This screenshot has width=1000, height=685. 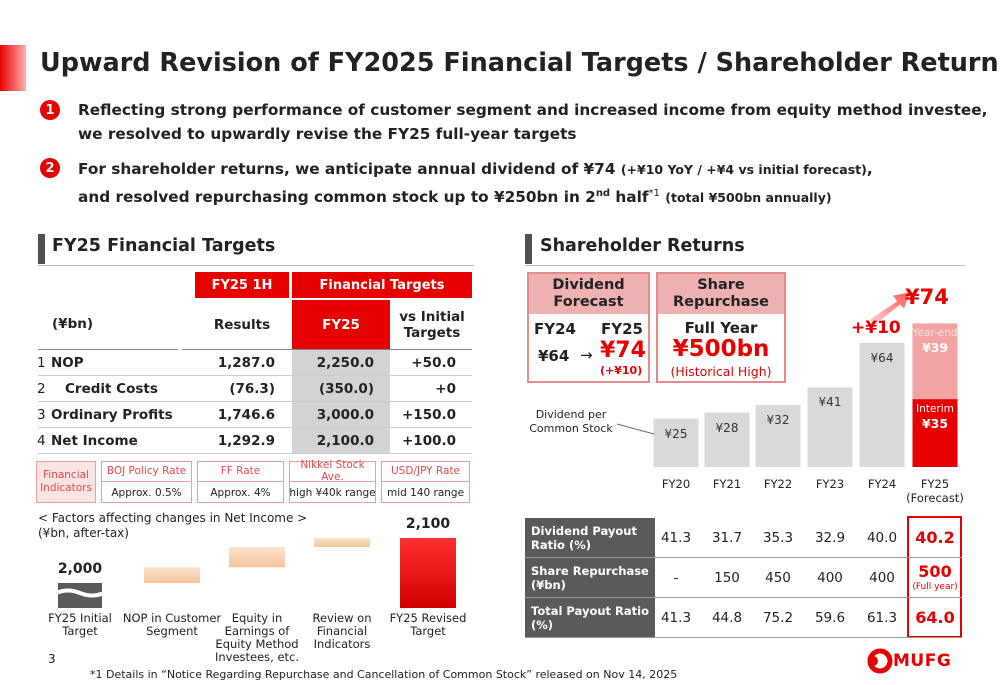 What do you see at coordinates (935, 491) in the screenshot?
I see `category-label: FY25 (Forecast)` at bounding box center [935, 491].